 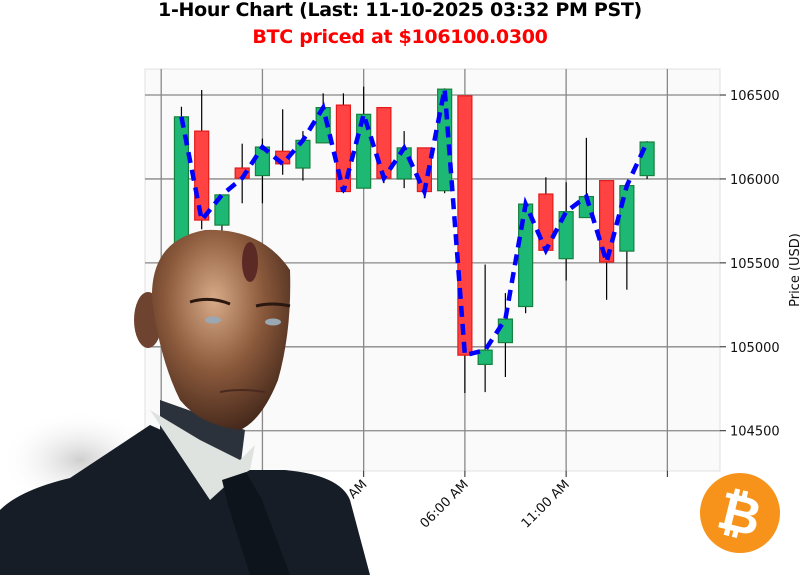 What do you see at coordinates (755, 264) in the screenshot?
I see `y-tick-label: 105500` at bounding box center [755, 264].